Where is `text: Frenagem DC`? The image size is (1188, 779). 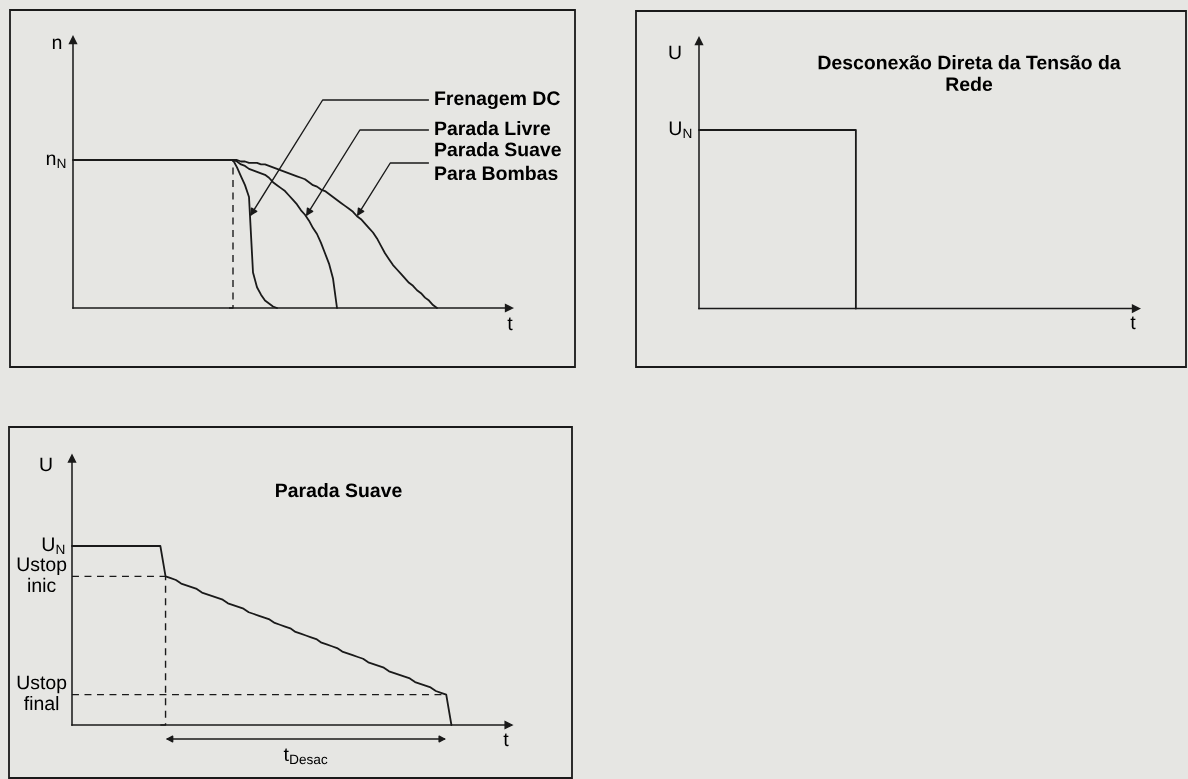
text: Frenagem DC is located at coordinates (497, 100).